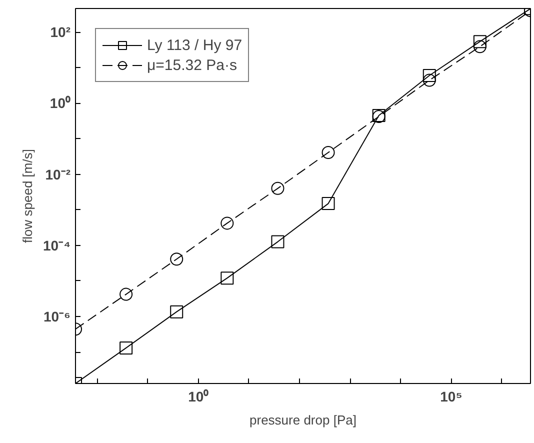  Describe the element at coordinates (57, 245) in the screenshot. I see `y-tick-label: 10⁻⁴` at that location.